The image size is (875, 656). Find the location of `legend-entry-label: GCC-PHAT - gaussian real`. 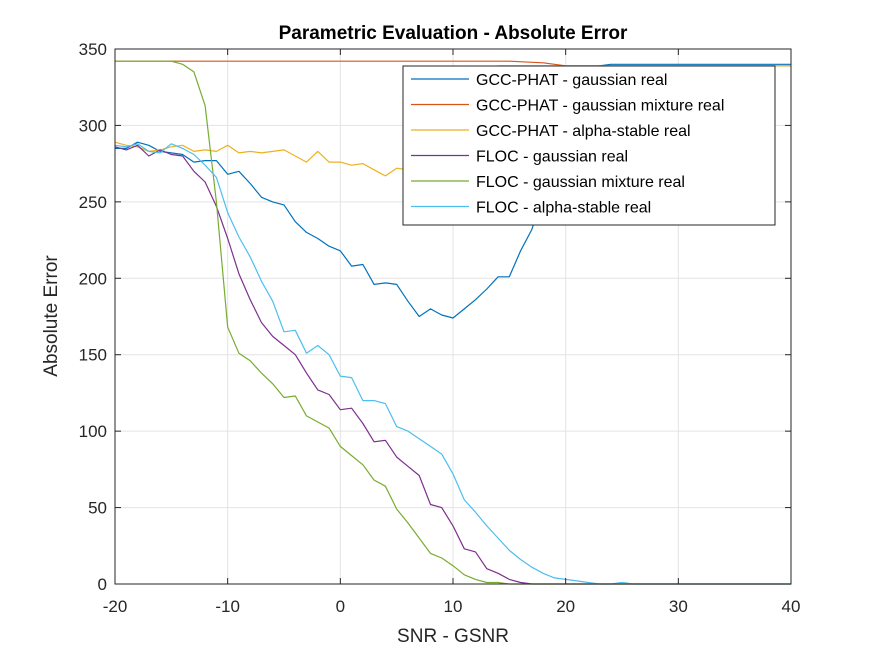

legend-entry-label: GCC-PHAT - gaussian real is located at coordinates (571, 80).